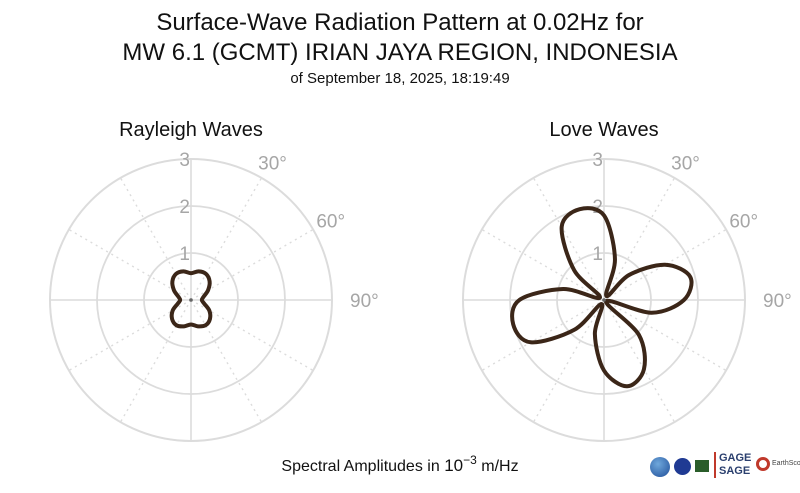 Image resolution: width=800 pixels, height=493 pixels. Describe the element at coordinates (597, 207) in the screenshot. I see `love-r-tick-label: 2` at that location.